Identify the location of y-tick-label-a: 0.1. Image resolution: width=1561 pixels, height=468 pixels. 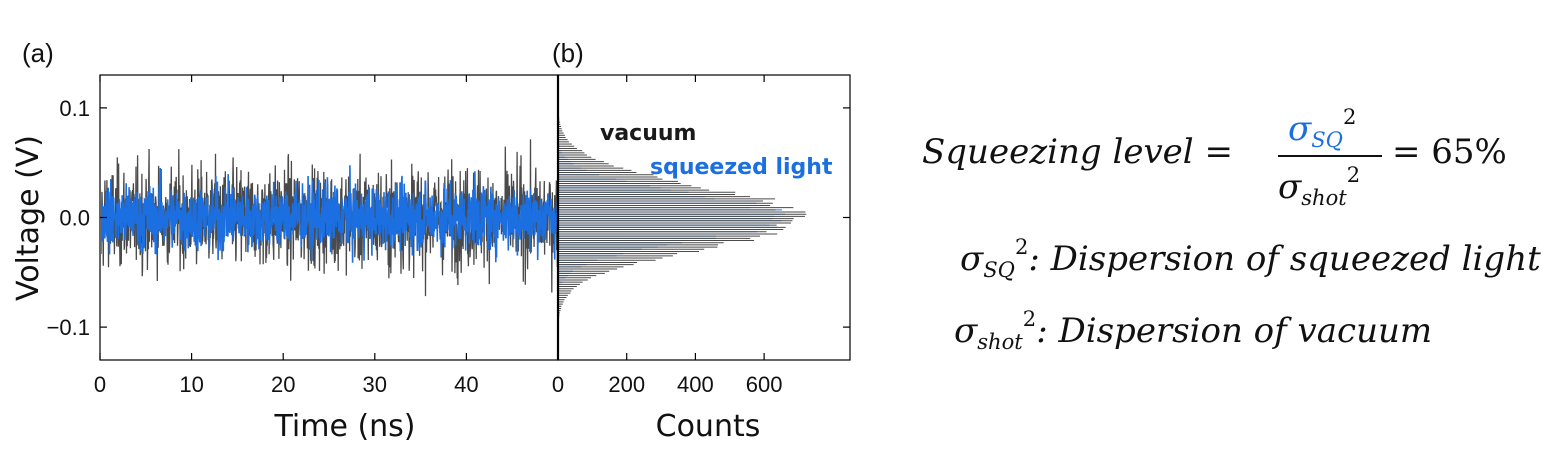
(74, 108).